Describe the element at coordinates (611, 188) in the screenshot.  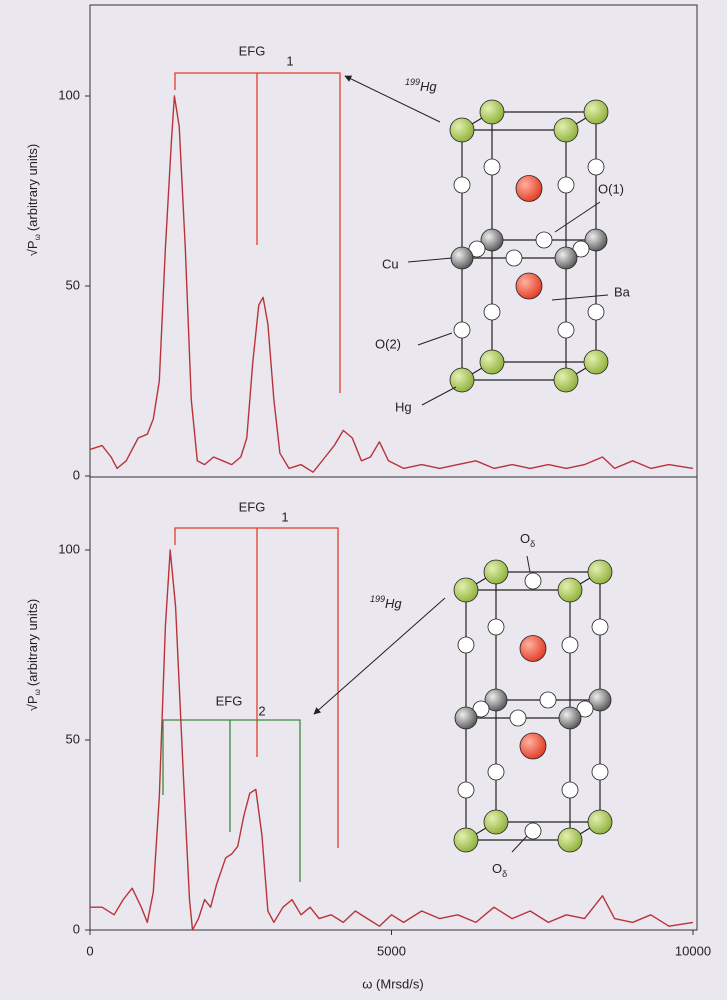
I see `atom-label: O(1)` at that location.